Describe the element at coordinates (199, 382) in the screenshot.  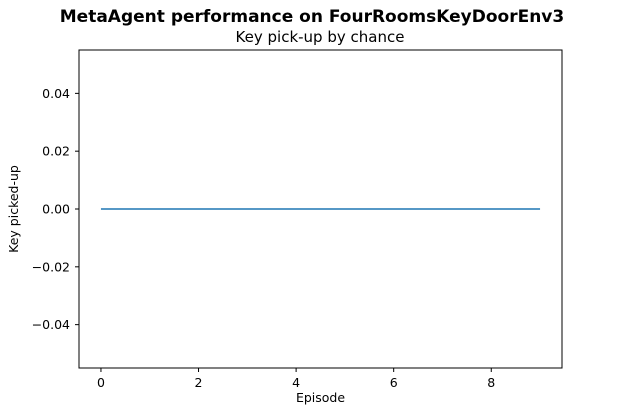
I see `x-tick-label: 2` at that location.